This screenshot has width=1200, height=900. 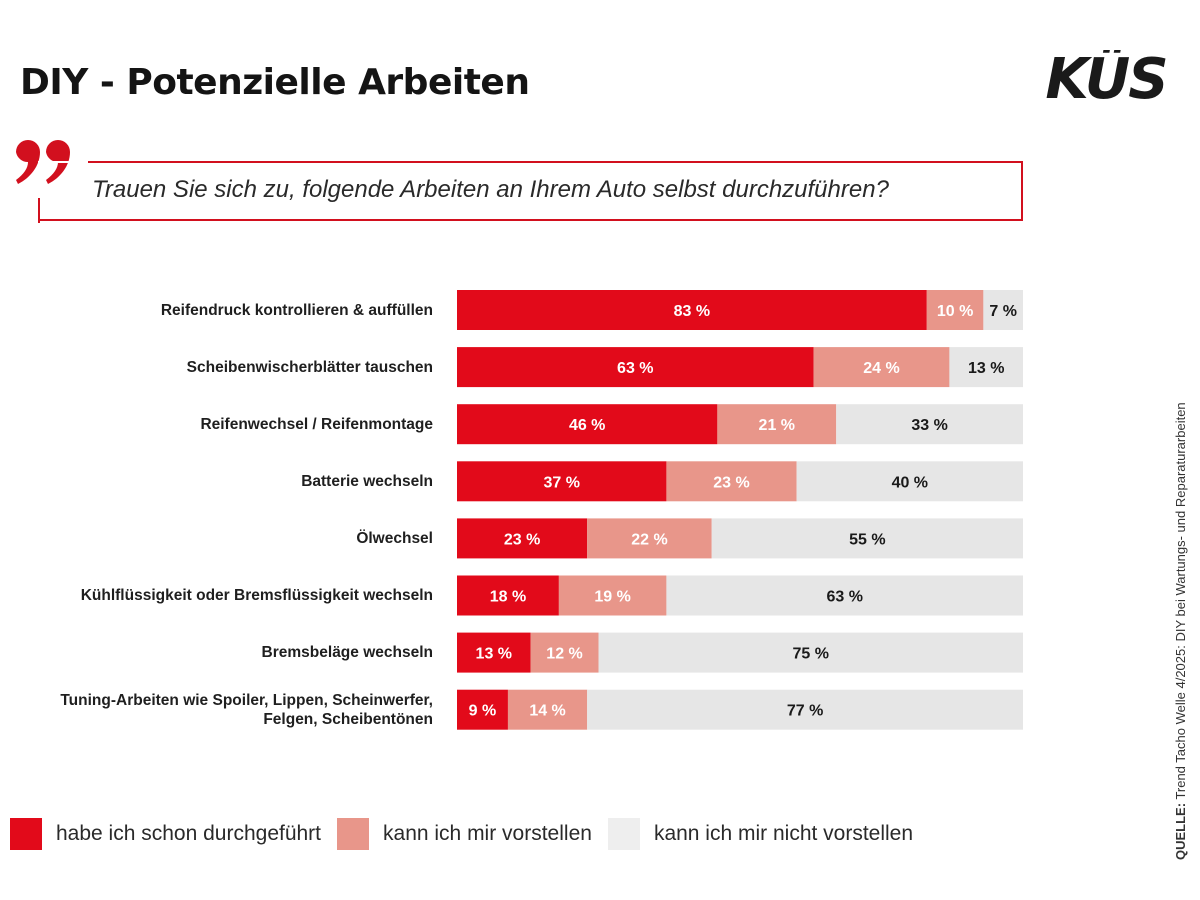 I want to click on bar-row: 83 % 10 % 7 %, so click(x=740, y=310).